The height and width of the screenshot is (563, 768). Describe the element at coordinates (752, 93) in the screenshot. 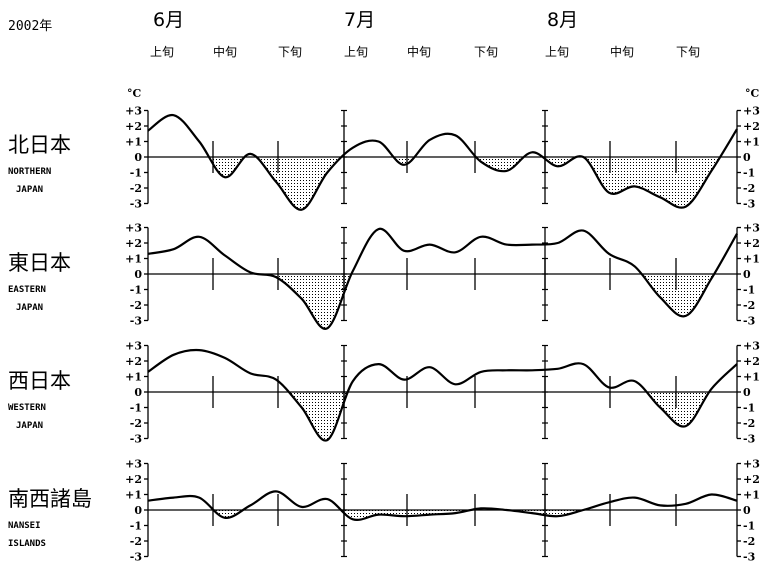

I see `unit-label-right: °C` at that location.